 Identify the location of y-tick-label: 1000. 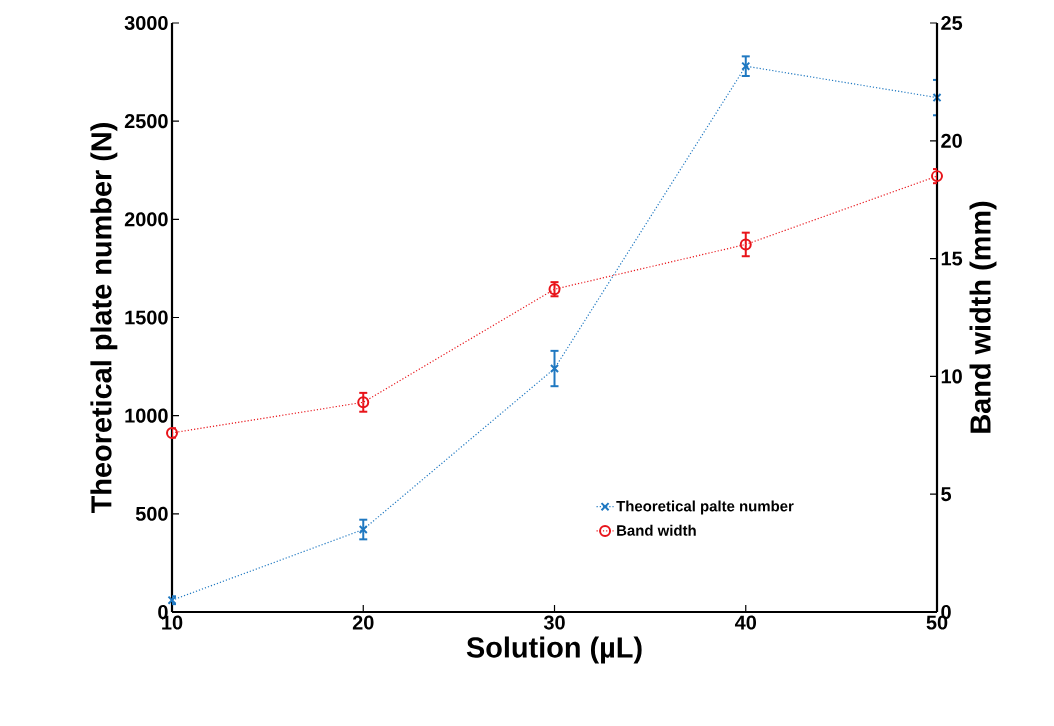
(146, 415).